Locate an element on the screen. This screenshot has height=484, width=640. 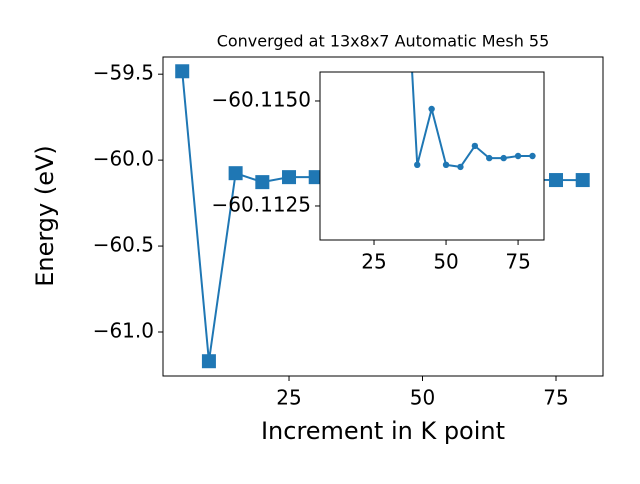
y-tick-label: −60.1125 is located at coordinates (261, 204).